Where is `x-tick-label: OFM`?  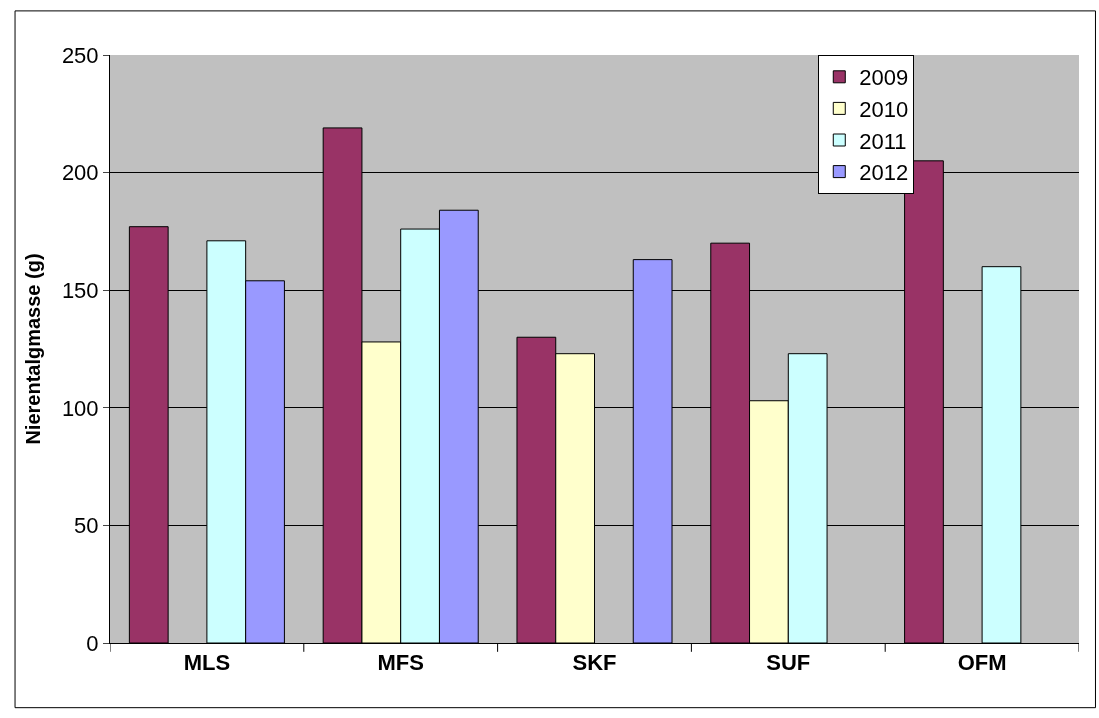 x-tick-label: OFM is located at coordinates (982, 663).